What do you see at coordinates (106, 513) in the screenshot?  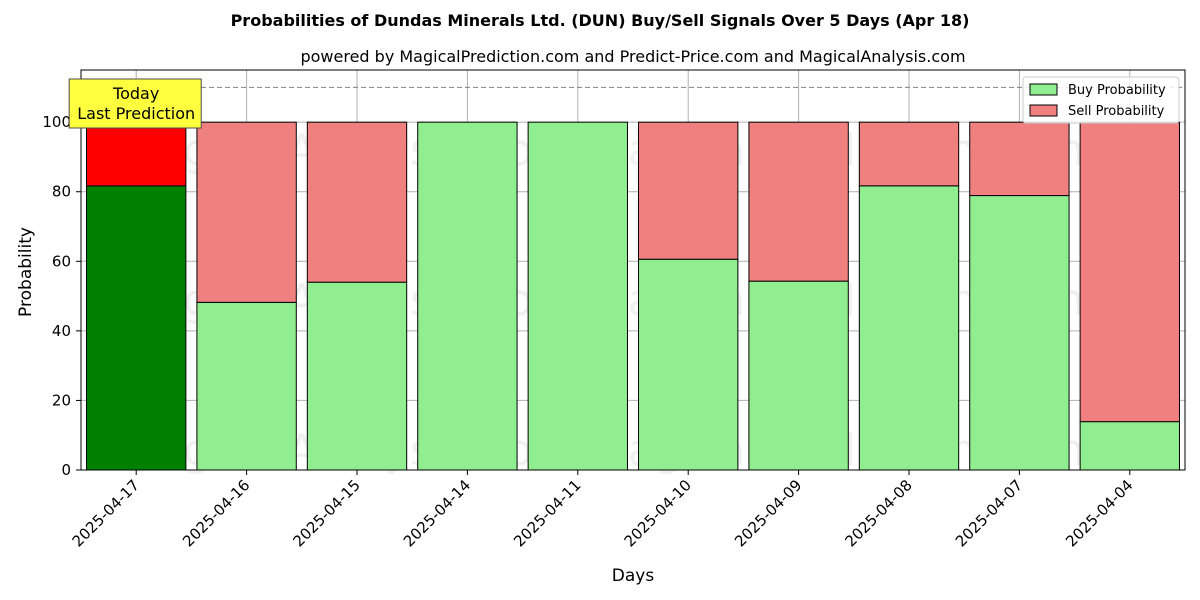 I see `x-tick-label: 2025-04-17` at bounding box center [106, 513].